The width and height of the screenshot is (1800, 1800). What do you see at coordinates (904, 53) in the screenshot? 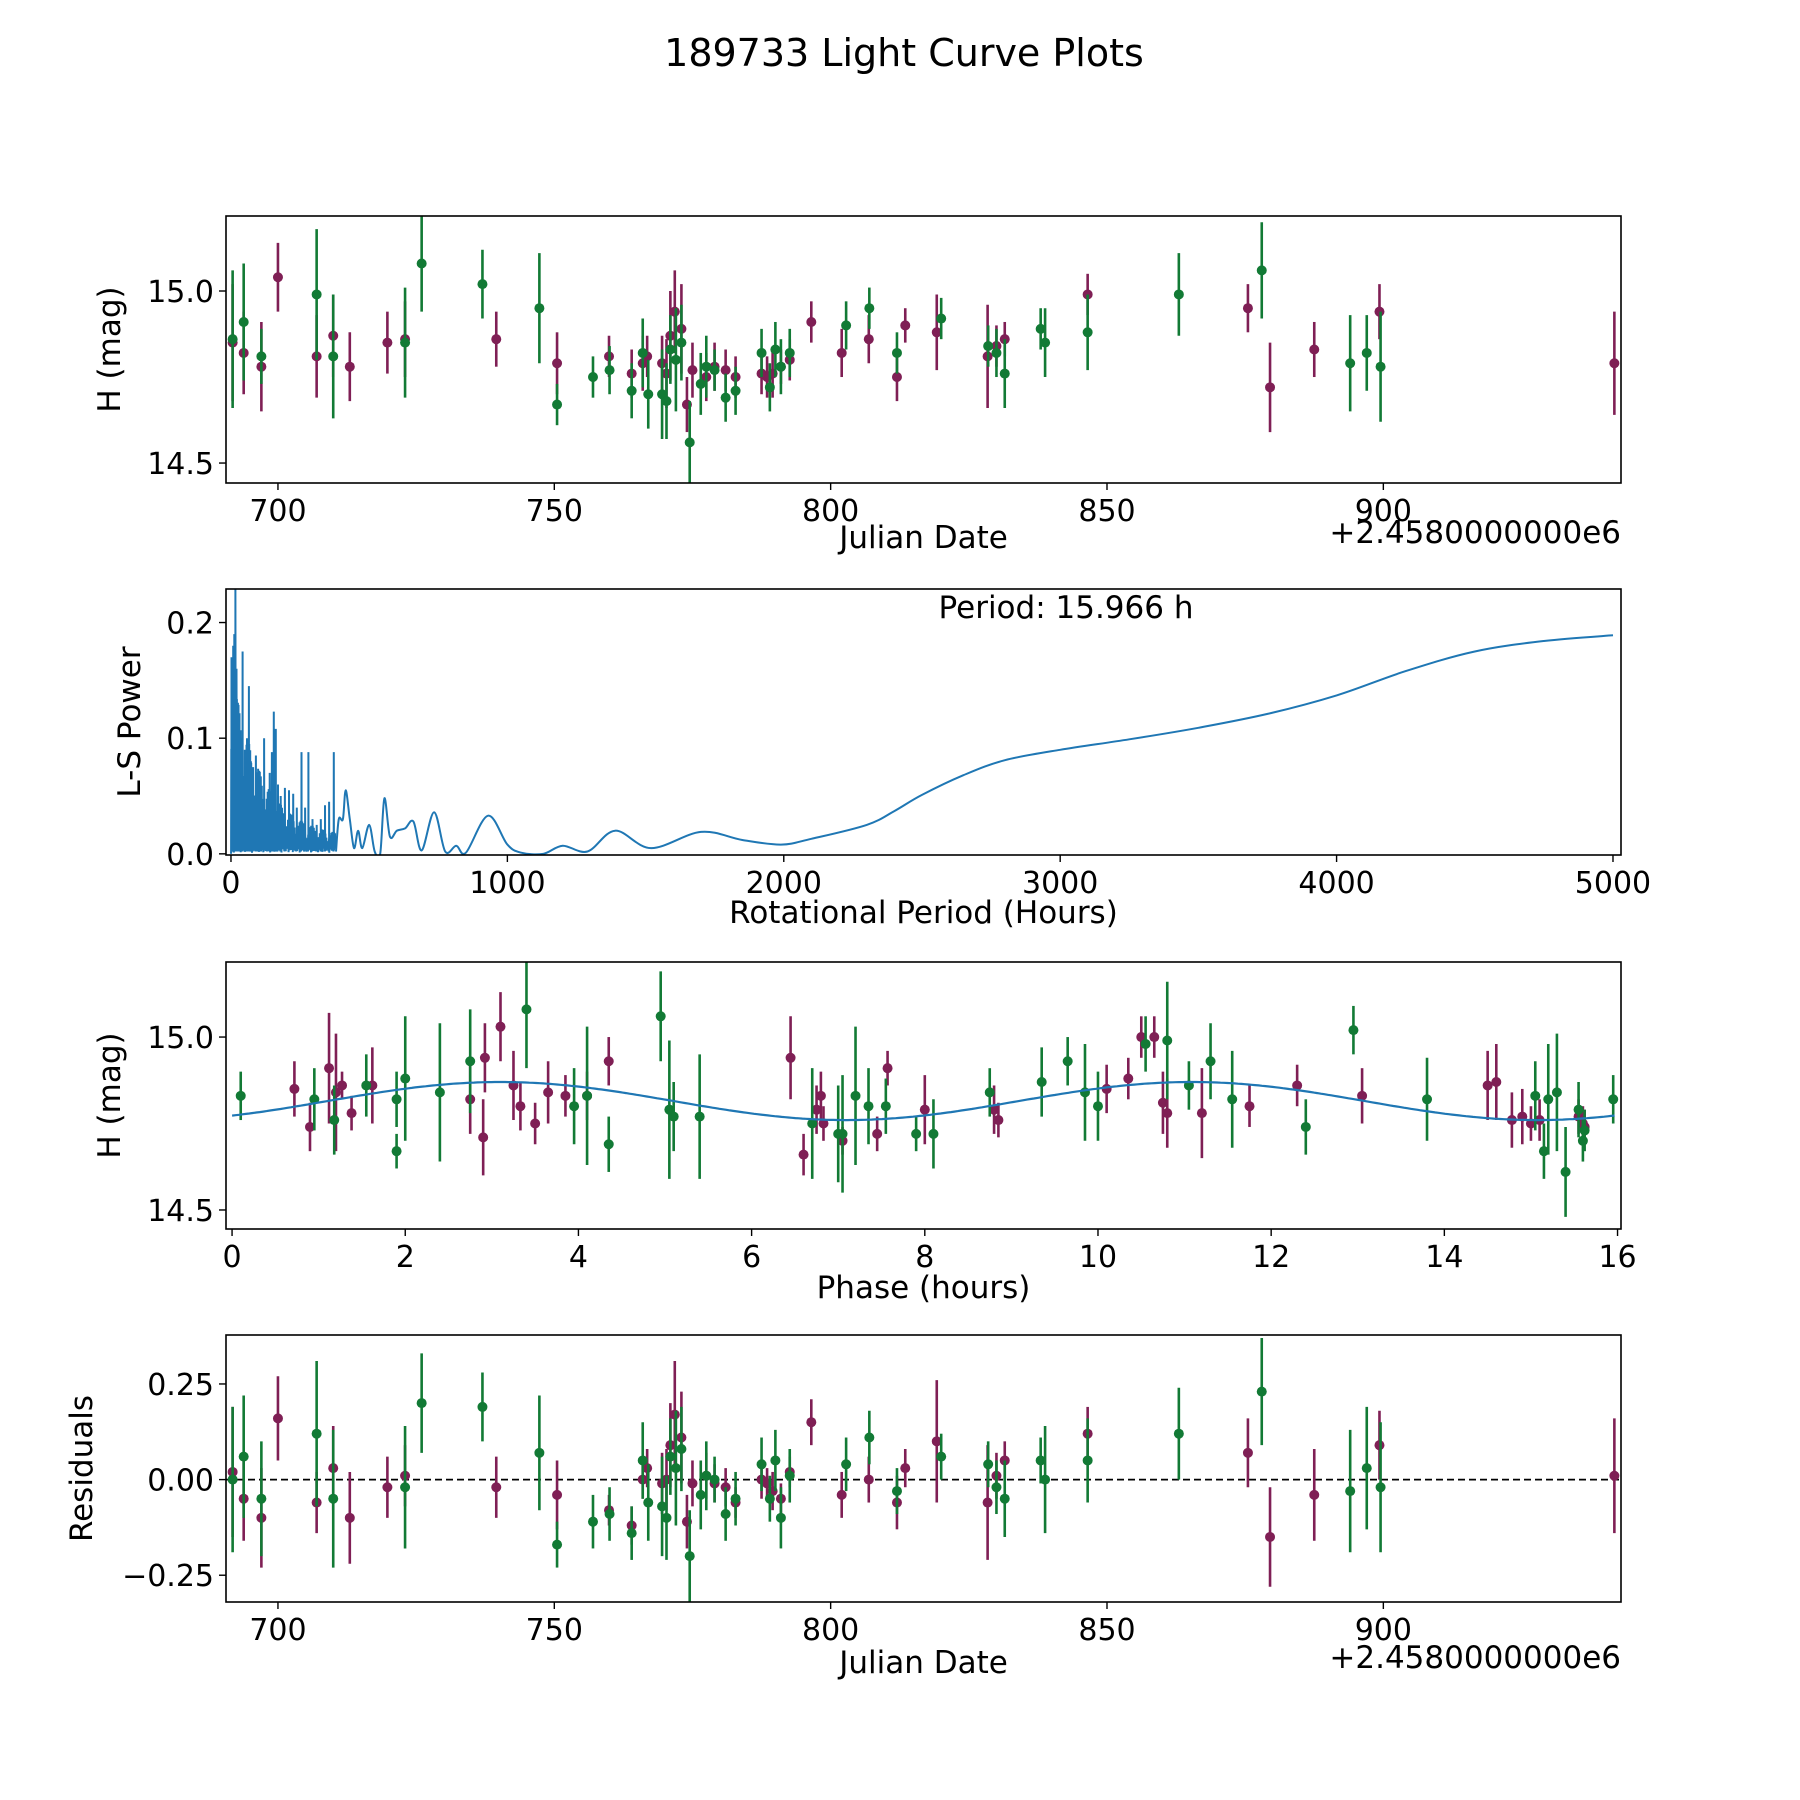
I see `figure-title: 189733 Light Curve Plots` at bounding box center [904, 53].